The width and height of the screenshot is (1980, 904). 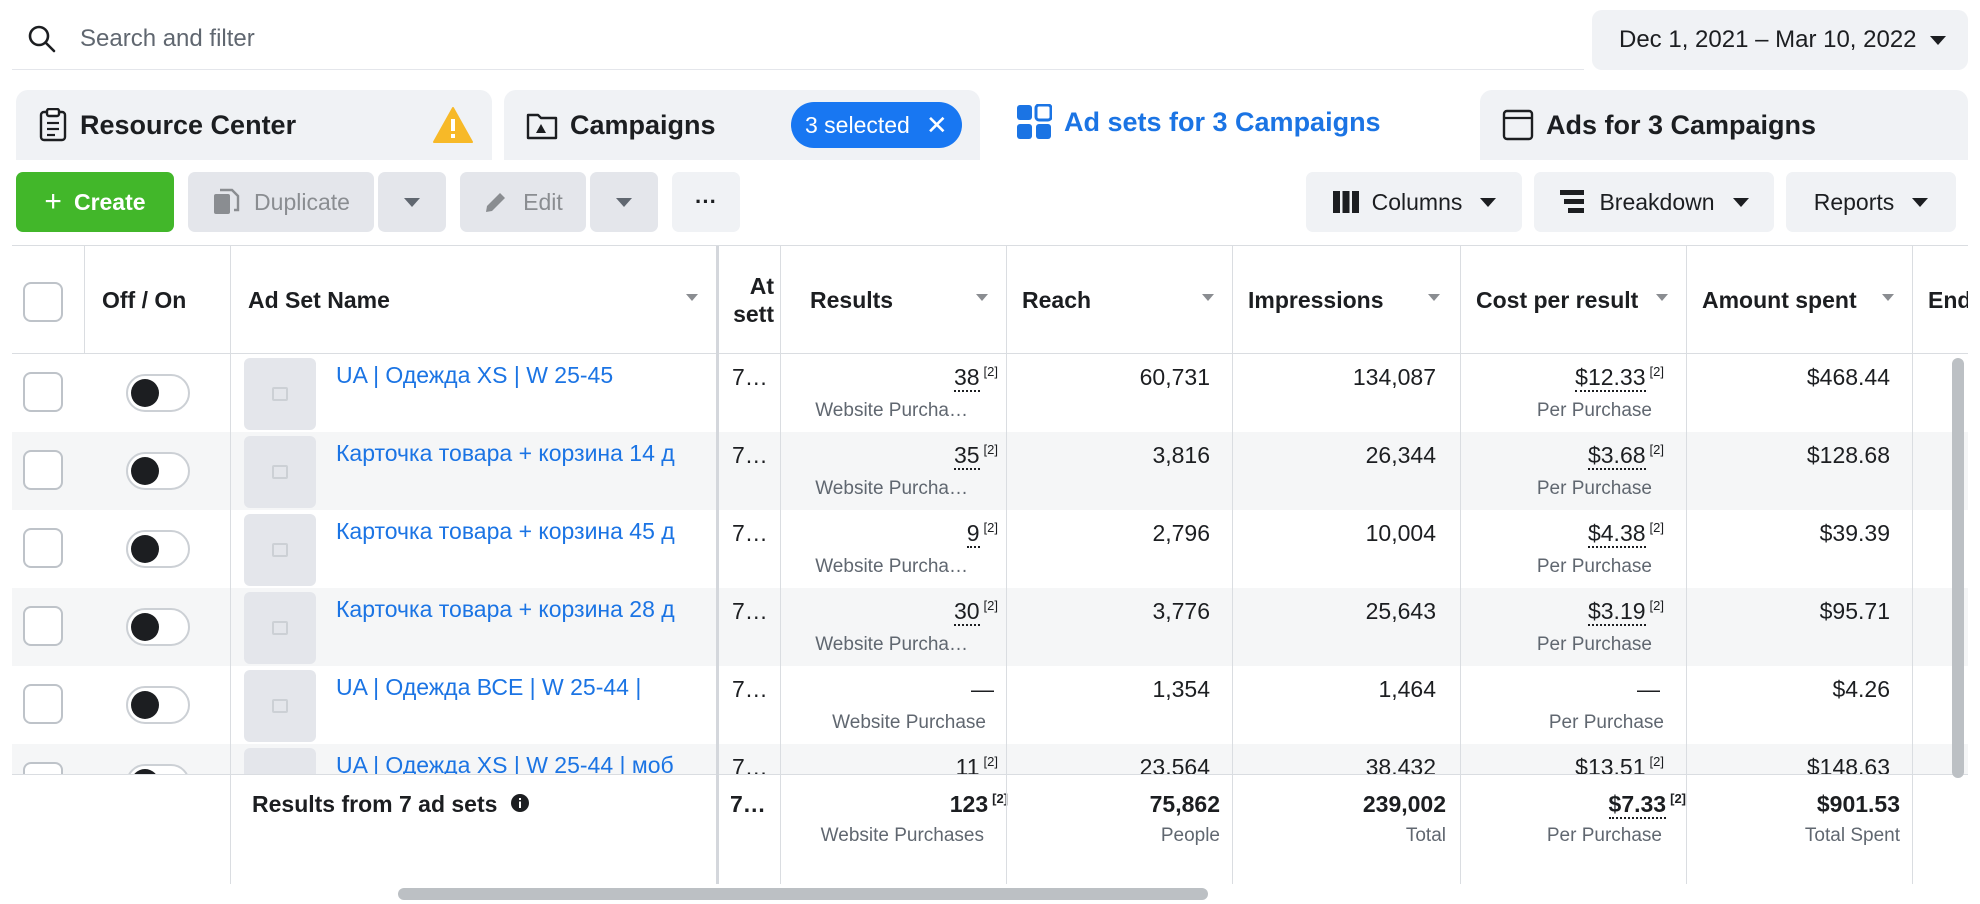 I want to click on results-number: 38, so click(x=966, y=378).